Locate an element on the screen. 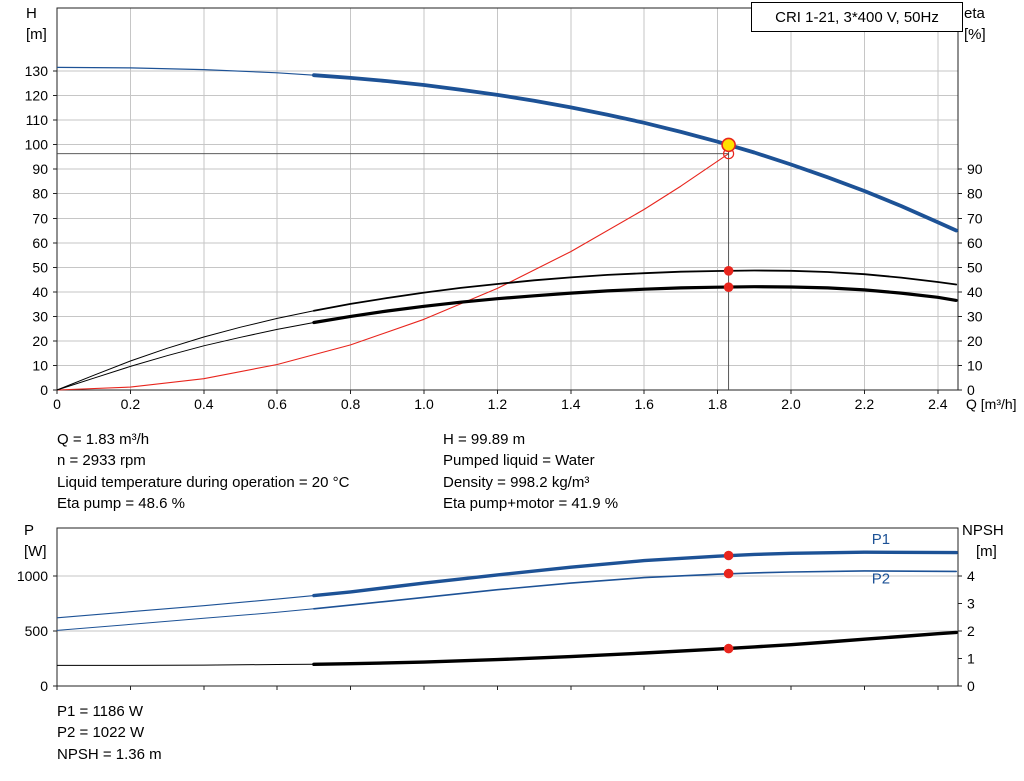  series-eta-pump-curve-thin is located at coordinates (185, 350).